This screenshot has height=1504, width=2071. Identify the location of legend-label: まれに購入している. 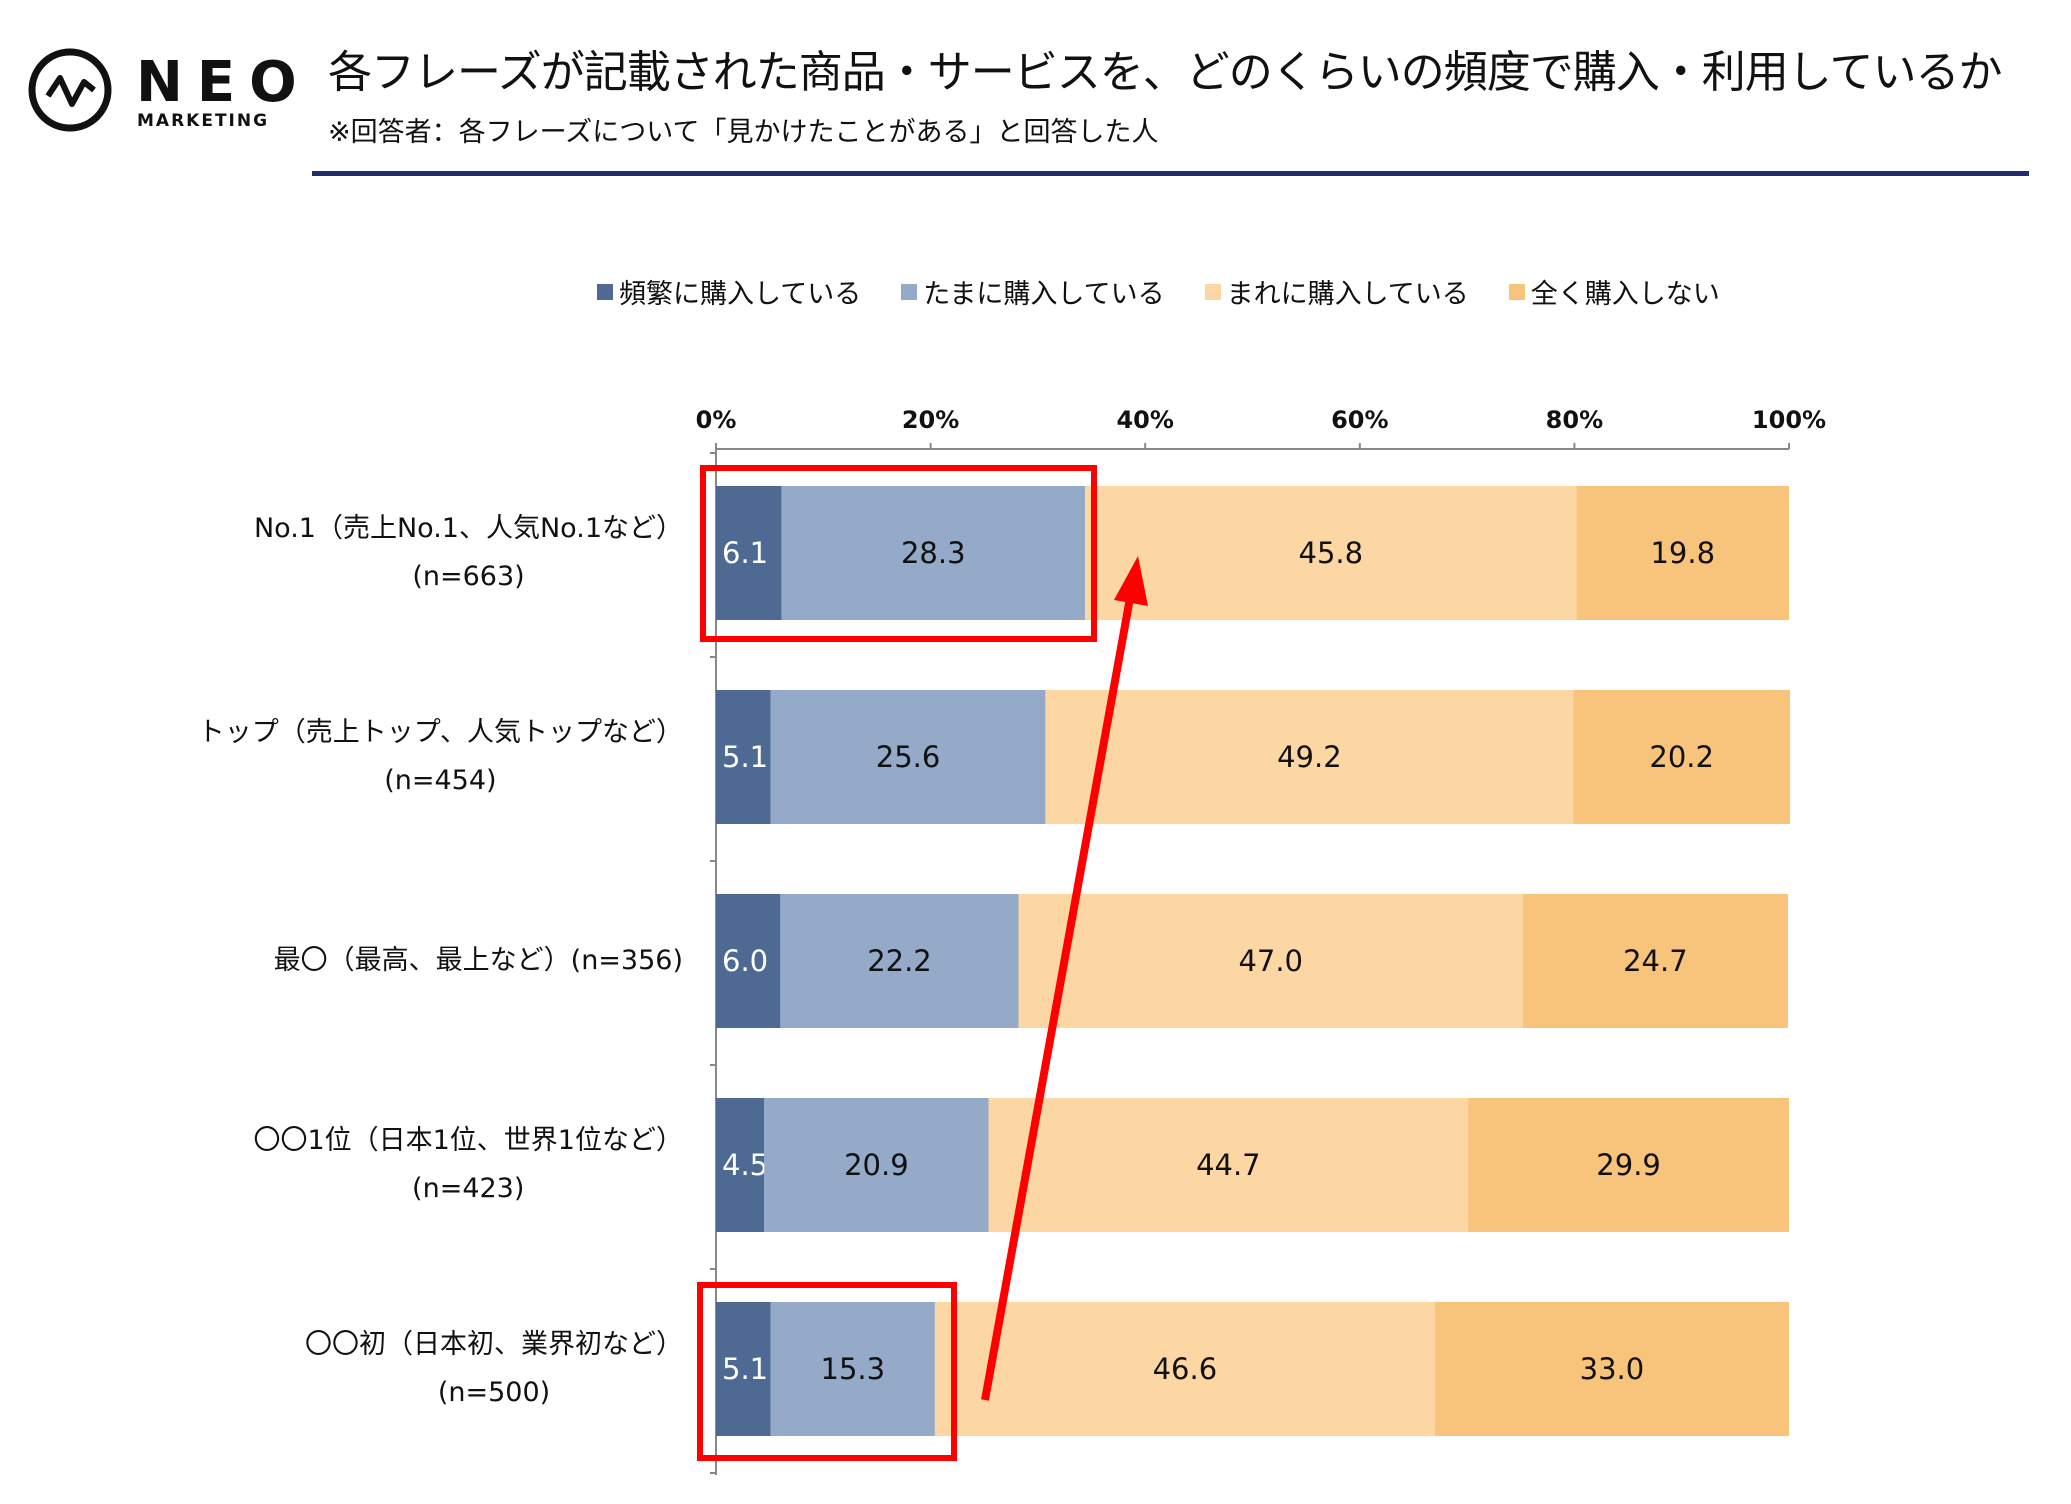
(1347, 294).